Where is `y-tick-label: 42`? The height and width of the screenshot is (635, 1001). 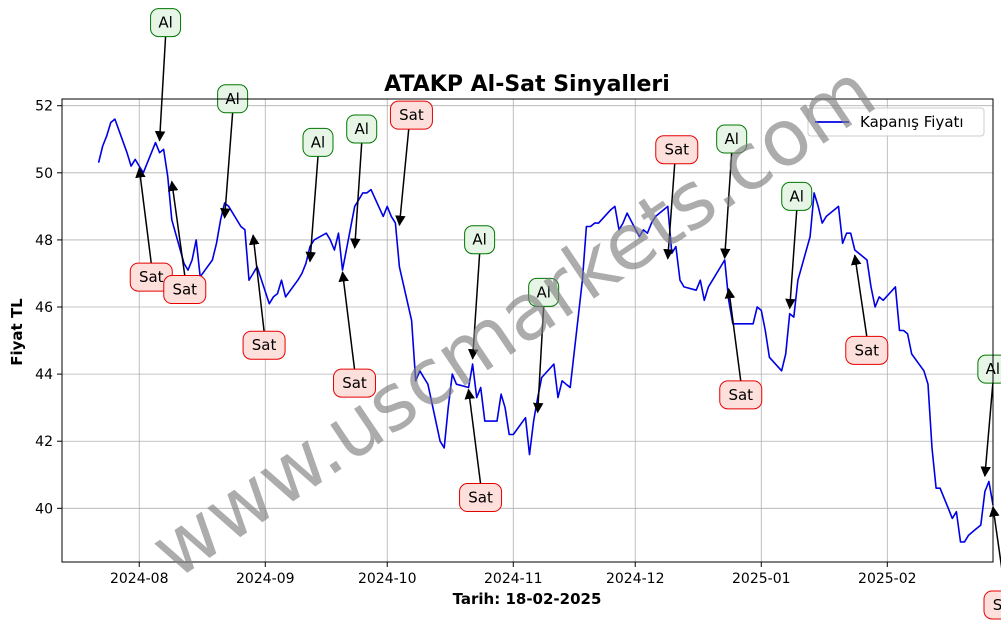
y-tick-label: 42 is located at coordinates (44, 442).